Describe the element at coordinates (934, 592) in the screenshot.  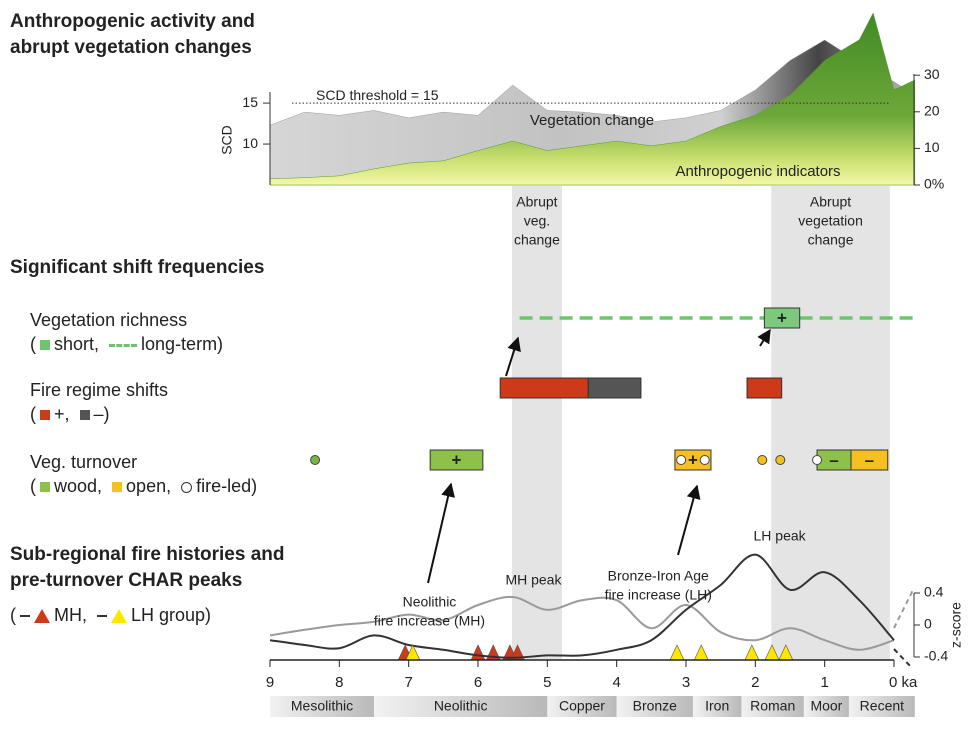
I see `z-tick-label: 0.4` at that location.